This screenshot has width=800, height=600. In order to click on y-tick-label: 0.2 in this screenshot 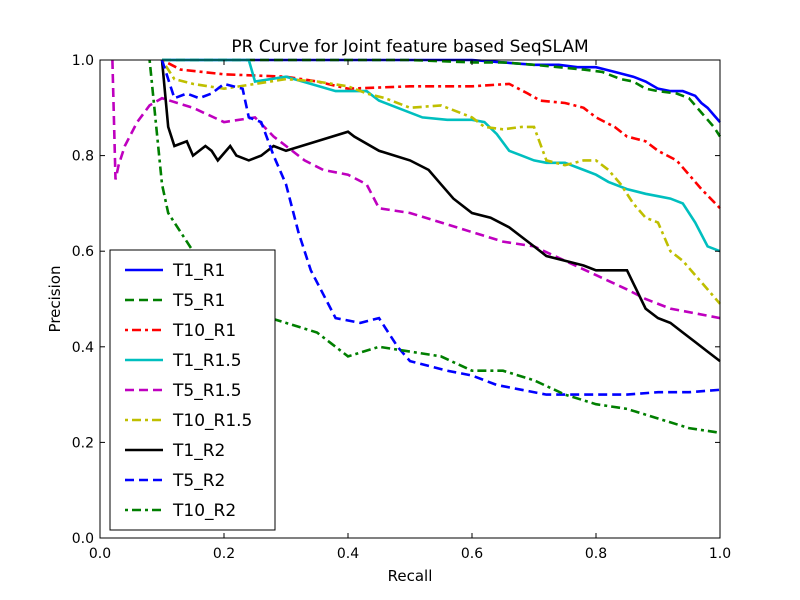, I will do `click(83, 443)`.